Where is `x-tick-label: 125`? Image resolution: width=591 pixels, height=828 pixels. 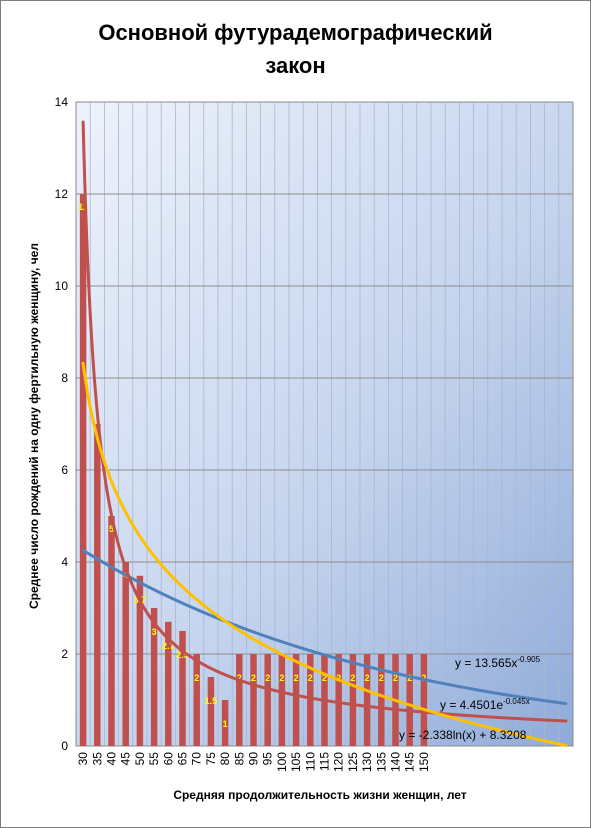 x-tick-label: 125 is located at coordinates (353, 762).